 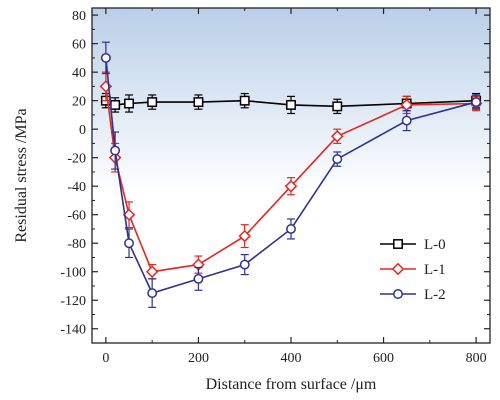 I want to click on y-tick-label: -20, so click(x=76, y=159).